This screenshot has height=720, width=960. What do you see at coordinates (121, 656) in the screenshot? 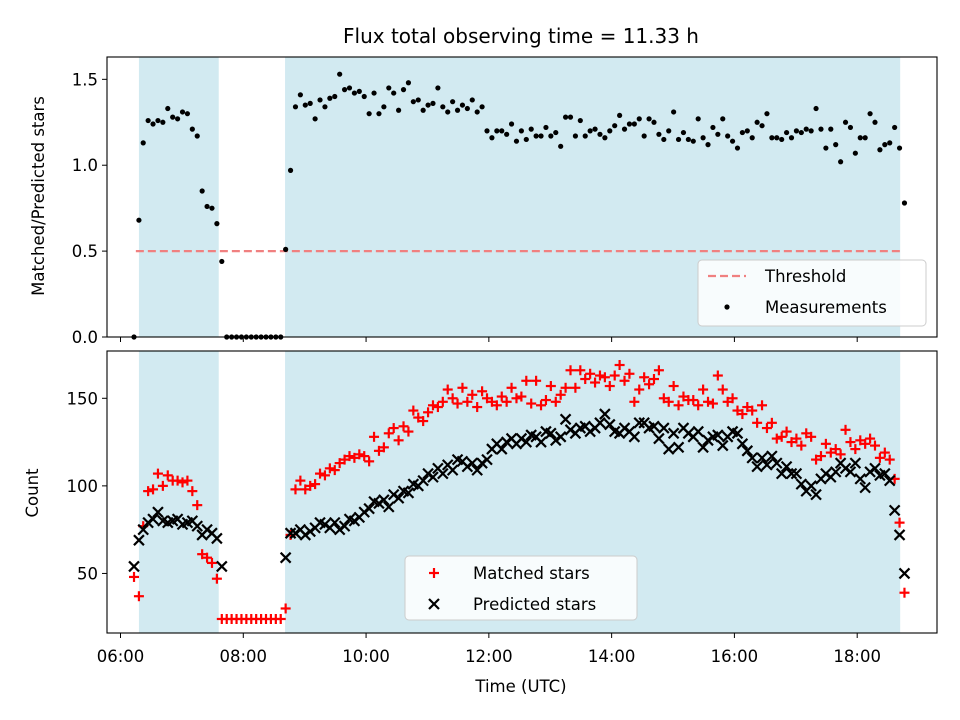
I see `x-tick-label: 06:00` at bounding box center [121, 656].